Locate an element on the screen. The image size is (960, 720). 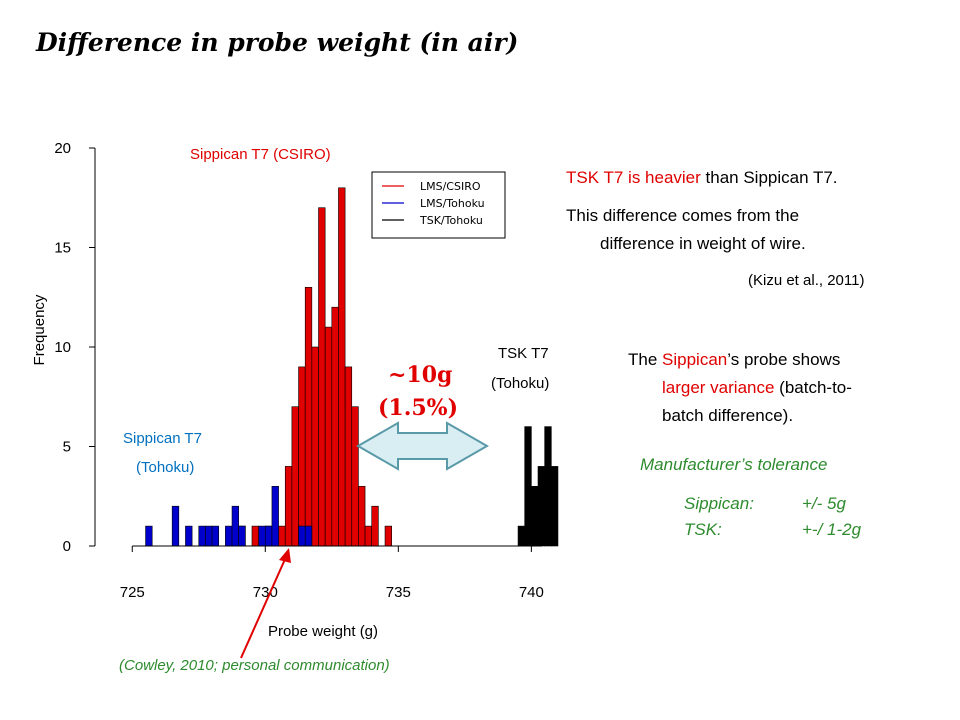
x-tick-label-740: 740 is located at coordinates (531, 592).